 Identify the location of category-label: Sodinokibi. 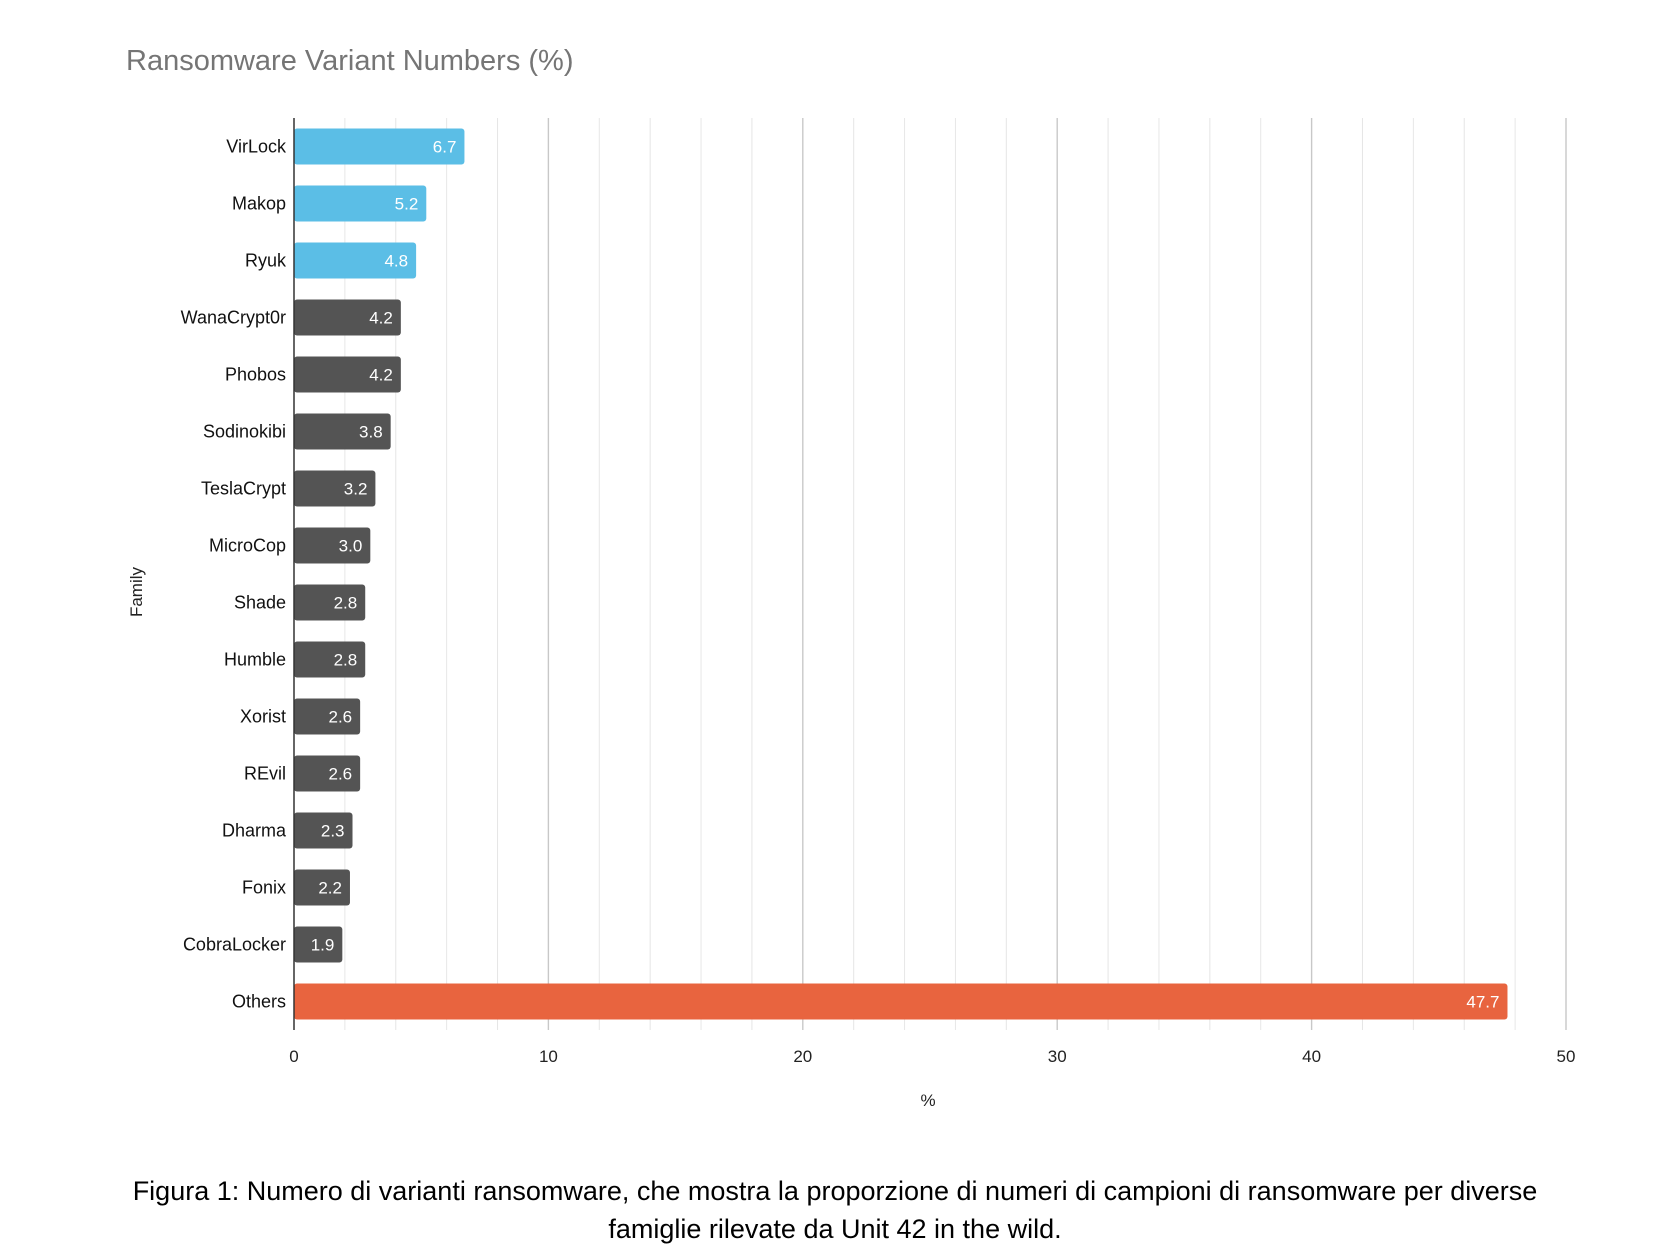
(244, 432).